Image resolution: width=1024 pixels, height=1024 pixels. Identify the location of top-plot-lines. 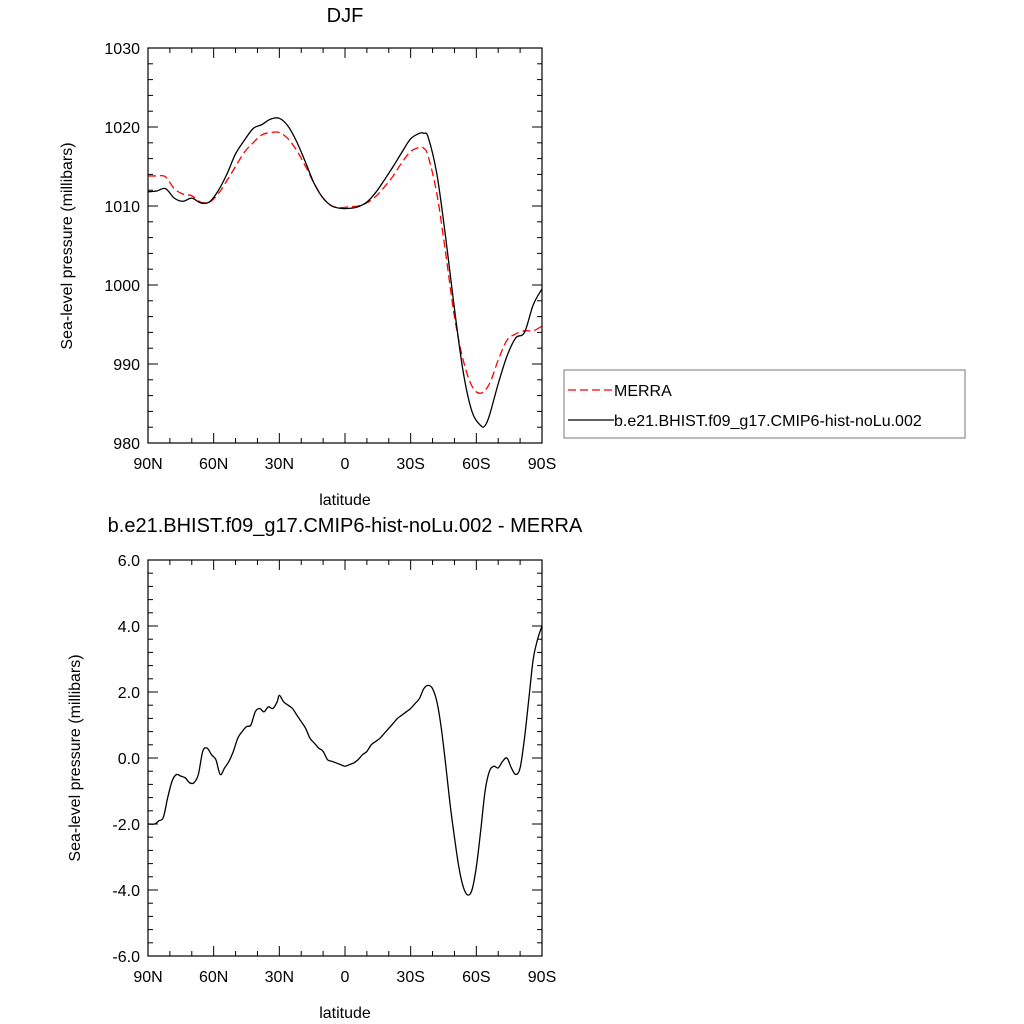
(345, 272).